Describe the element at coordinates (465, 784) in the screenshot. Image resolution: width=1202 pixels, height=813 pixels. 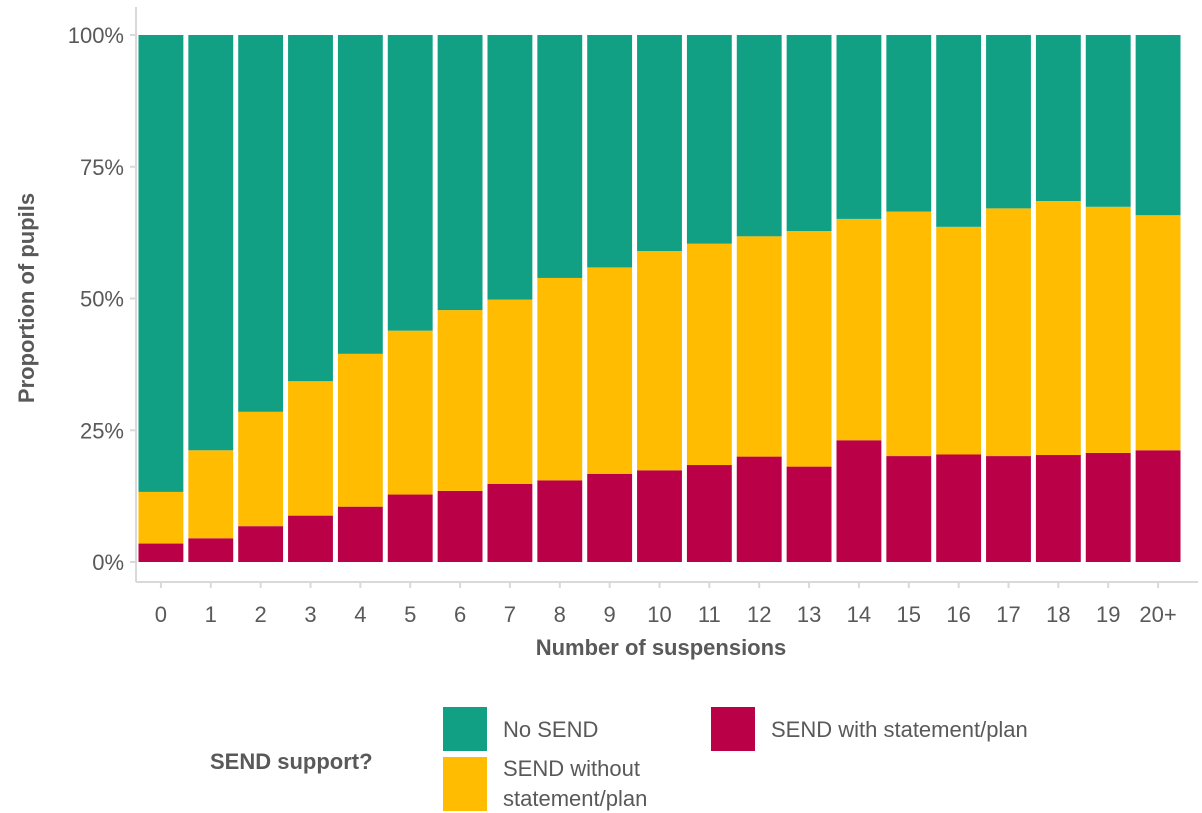
I see `legend-swatch-send-without-plan` at that location.